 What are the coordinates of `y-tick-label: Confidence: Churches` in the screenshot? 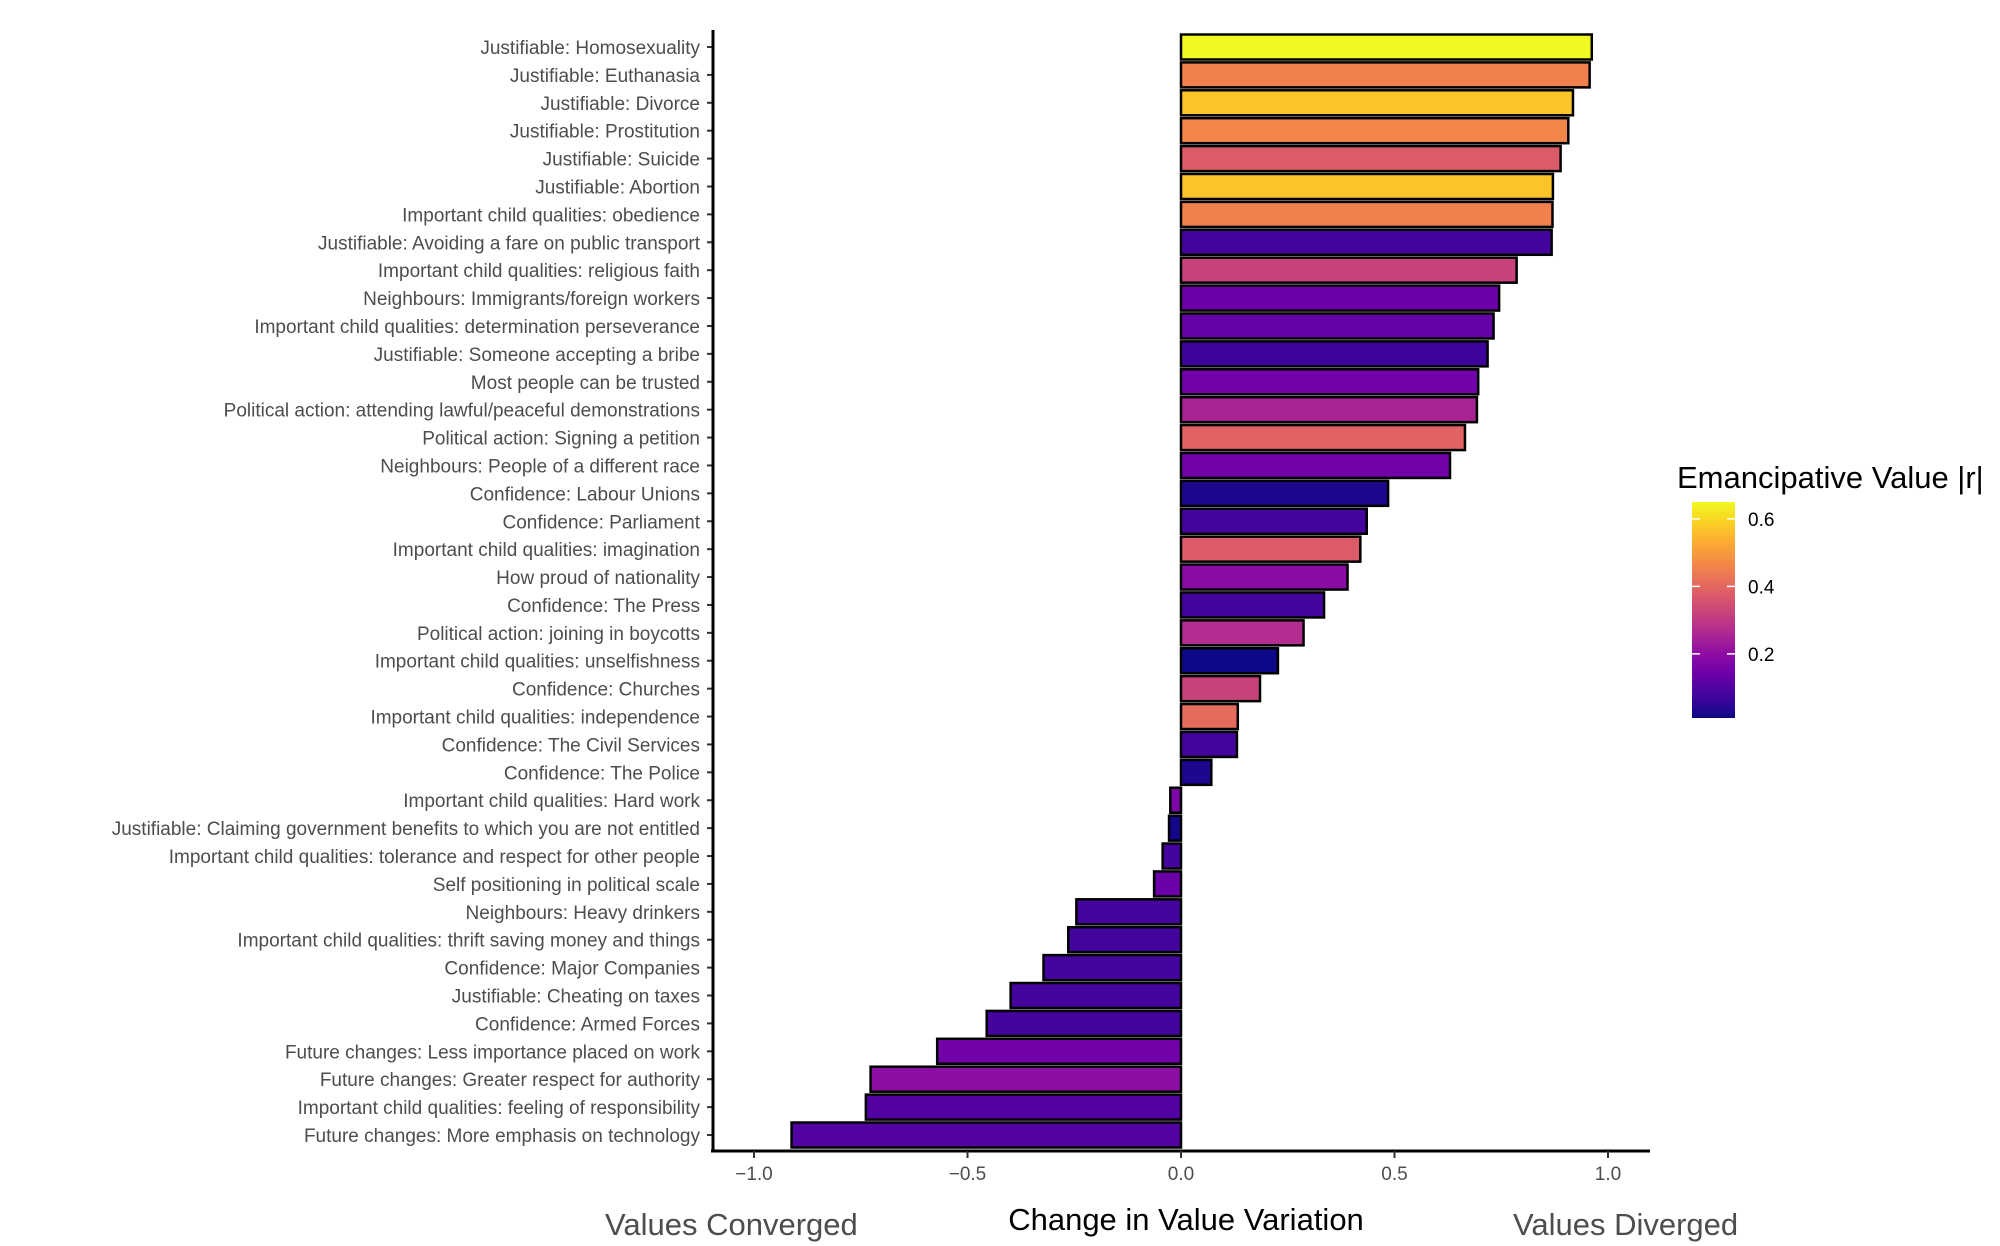 It's located at (606, 690).